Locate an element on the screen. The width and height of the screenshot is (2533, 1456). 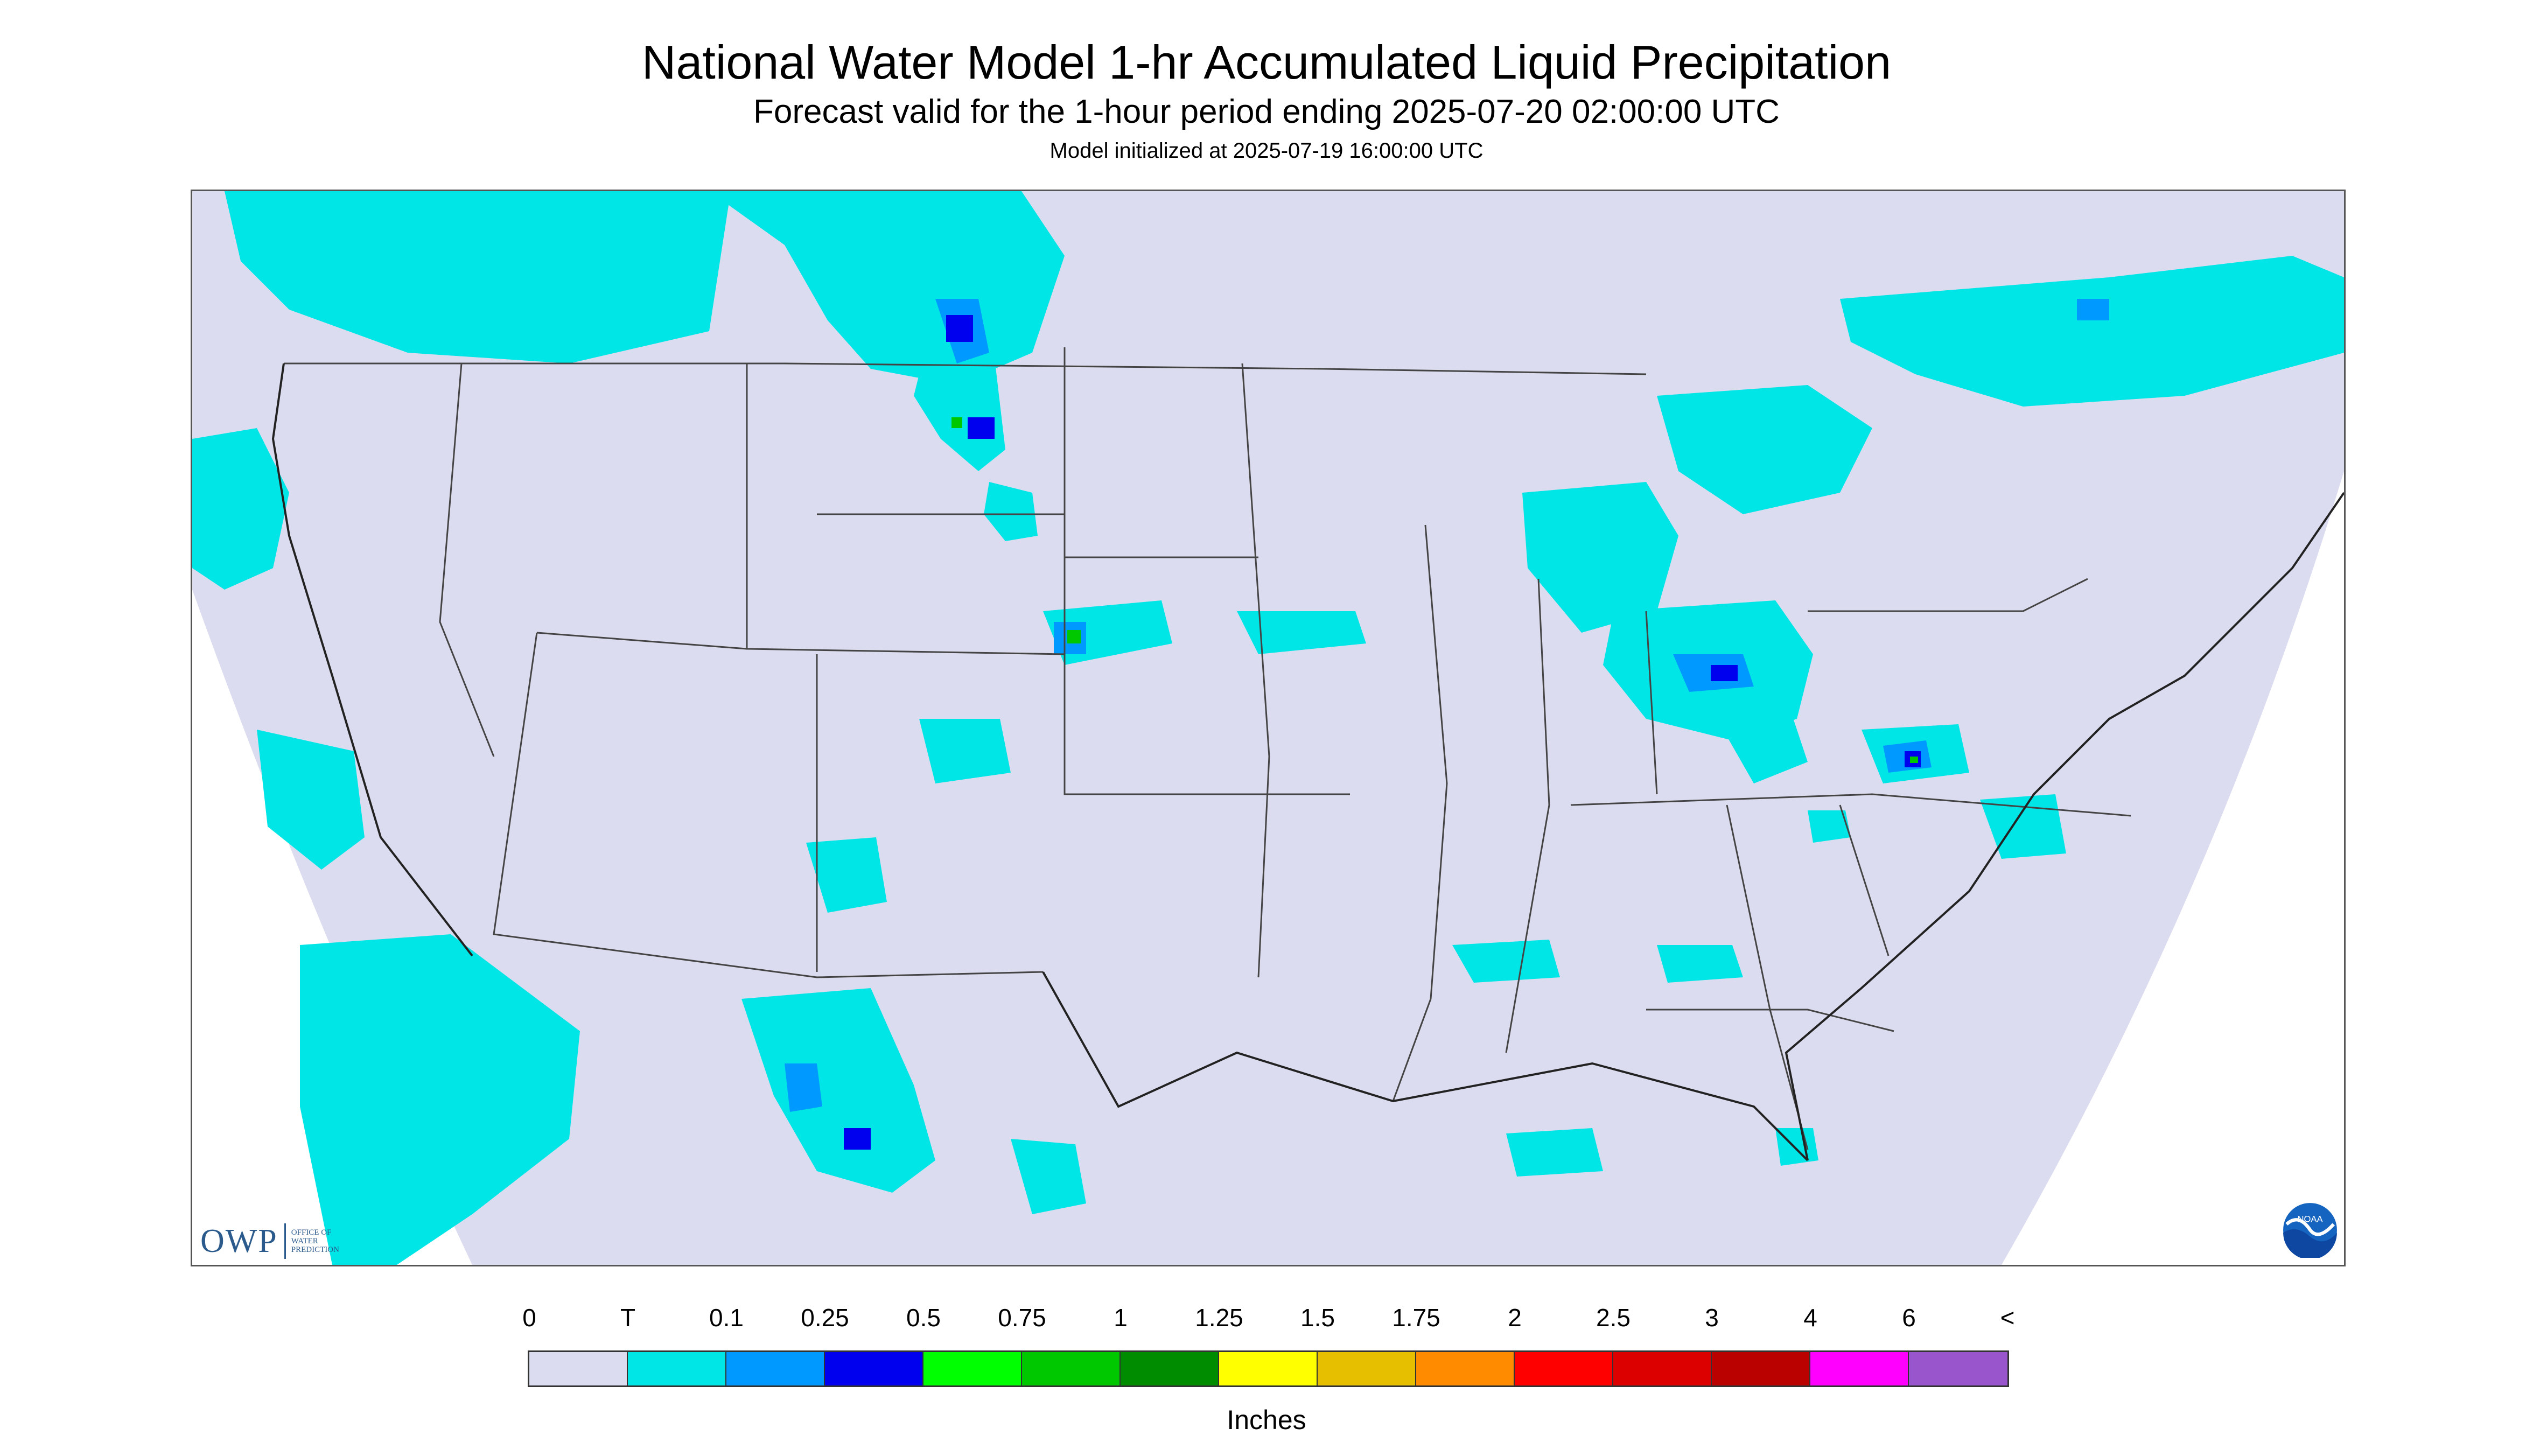
legend-label: 1.25 is located at coordinates (1219, 1318).